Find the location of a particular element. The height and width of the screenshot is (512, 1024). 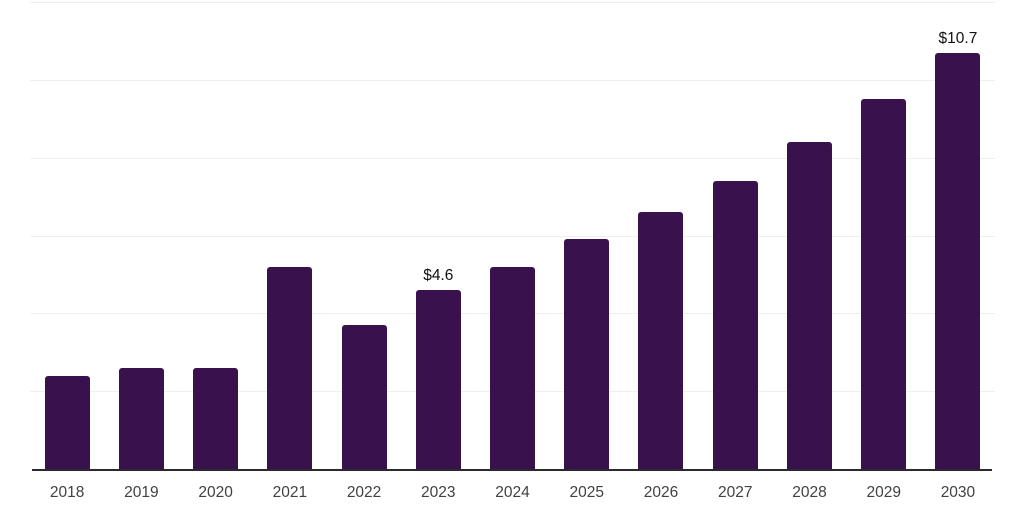

bar-2022 is located at coordinates (364, 397).